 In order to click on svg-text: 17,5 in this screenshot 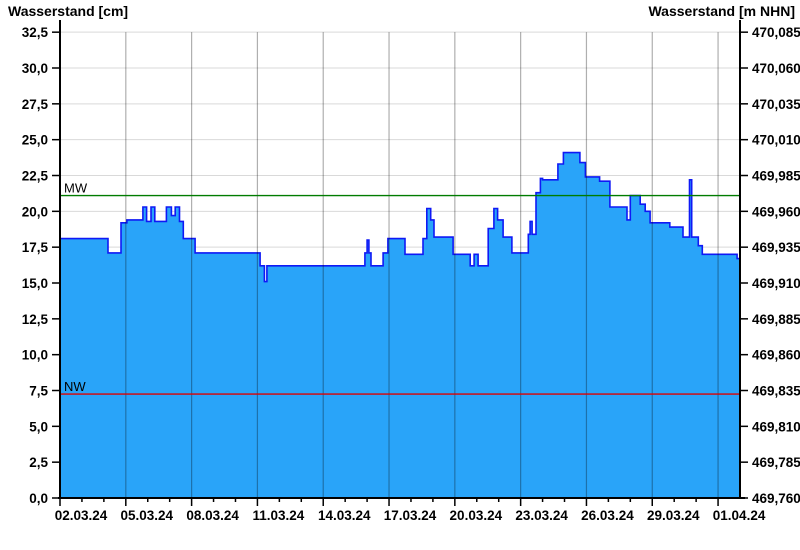, I will do `click(35, 247)`.